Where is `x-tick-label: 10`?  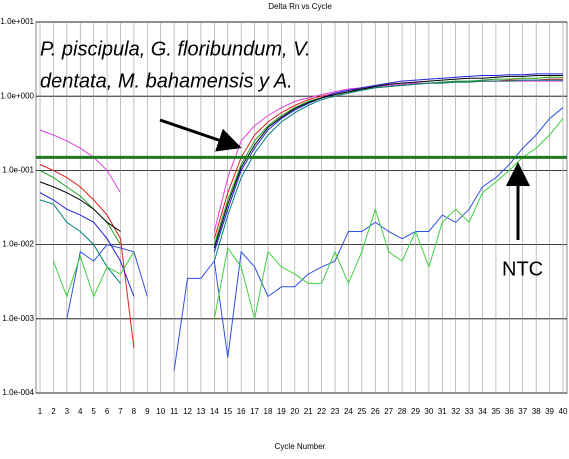 x-tick-label: 10 is located at coordinates (160, 411).